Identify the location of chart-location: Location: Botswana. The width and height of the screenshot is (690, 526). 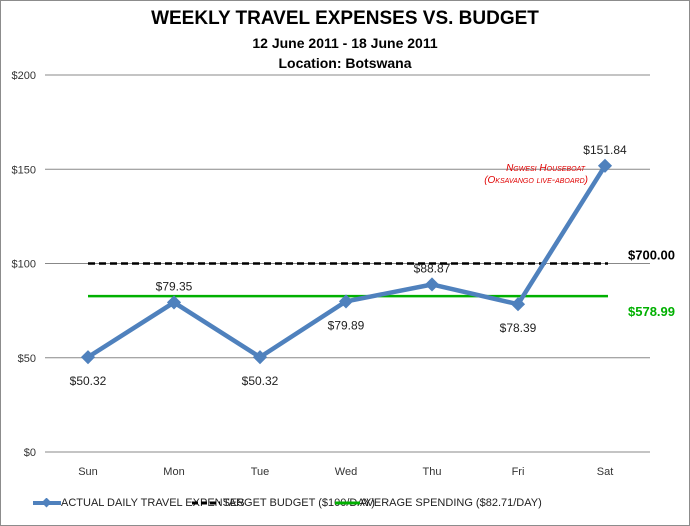
(345, 63).